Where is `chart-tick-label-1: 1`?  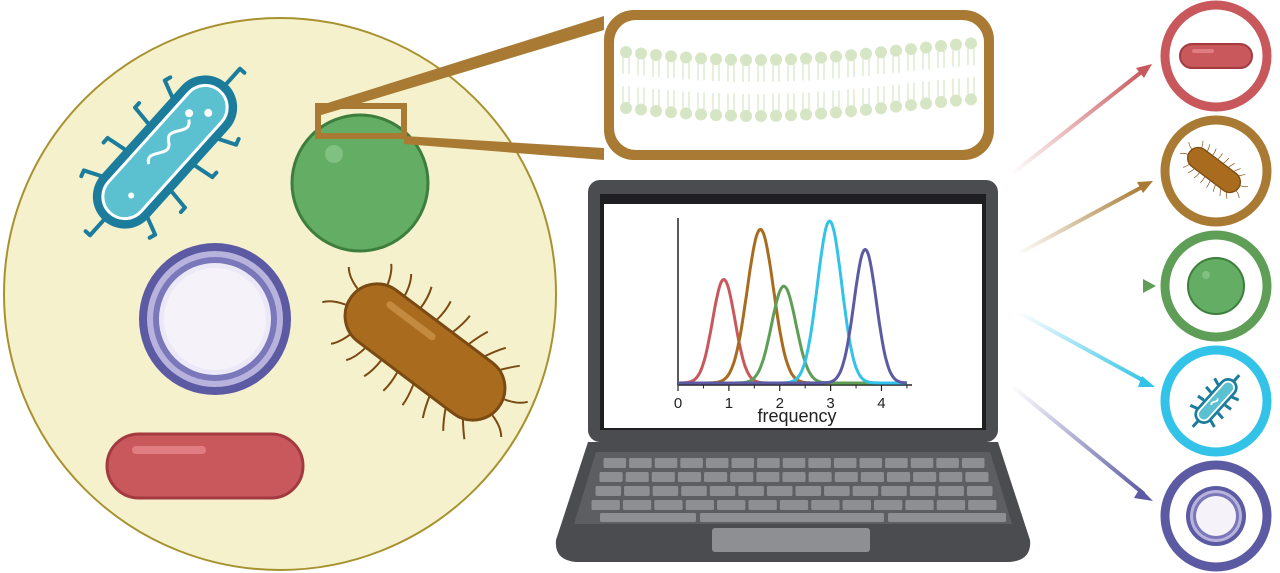 chart-tick-label-1: 1 is located at coordinates (729, 403).